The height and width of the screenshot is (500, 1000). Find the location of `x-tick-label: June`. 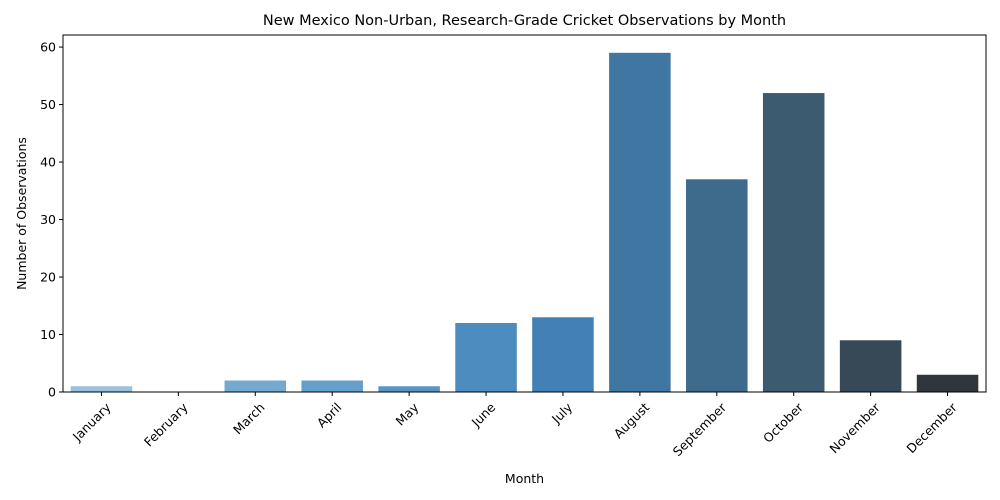

x-tick-label: June is located at coordinates (483, 414).